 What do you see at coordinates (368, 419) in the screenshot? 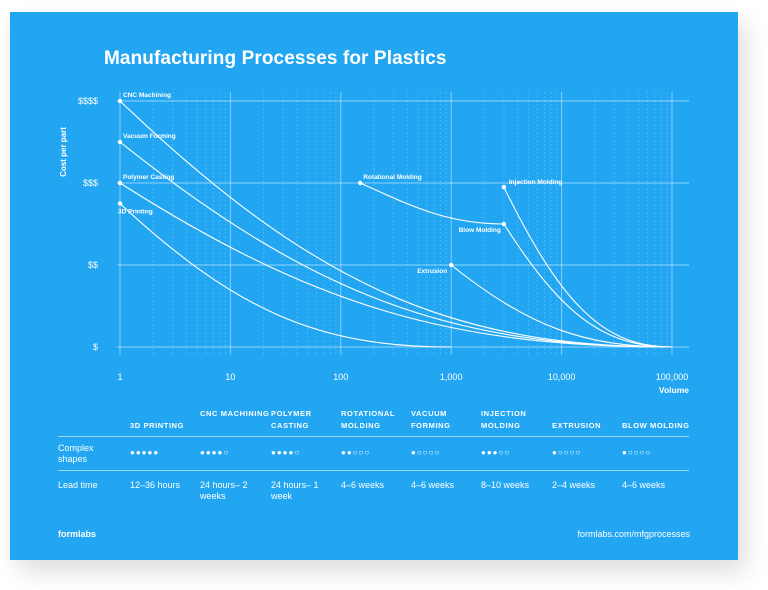
I see `table-header: Rotational Molding` at bounding box center [368, 419].